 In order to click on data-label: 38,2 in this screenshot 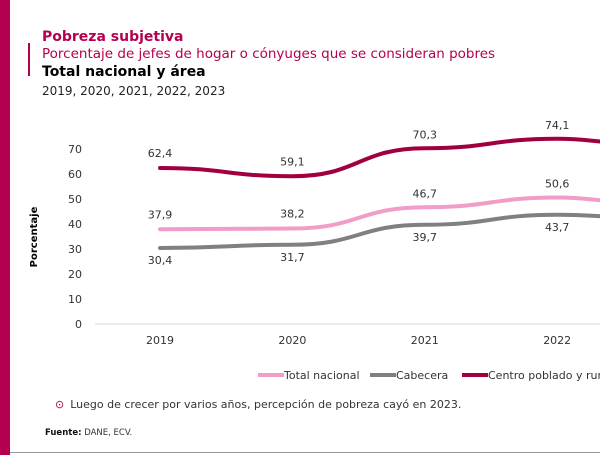, I will do `click(292, 214)`.